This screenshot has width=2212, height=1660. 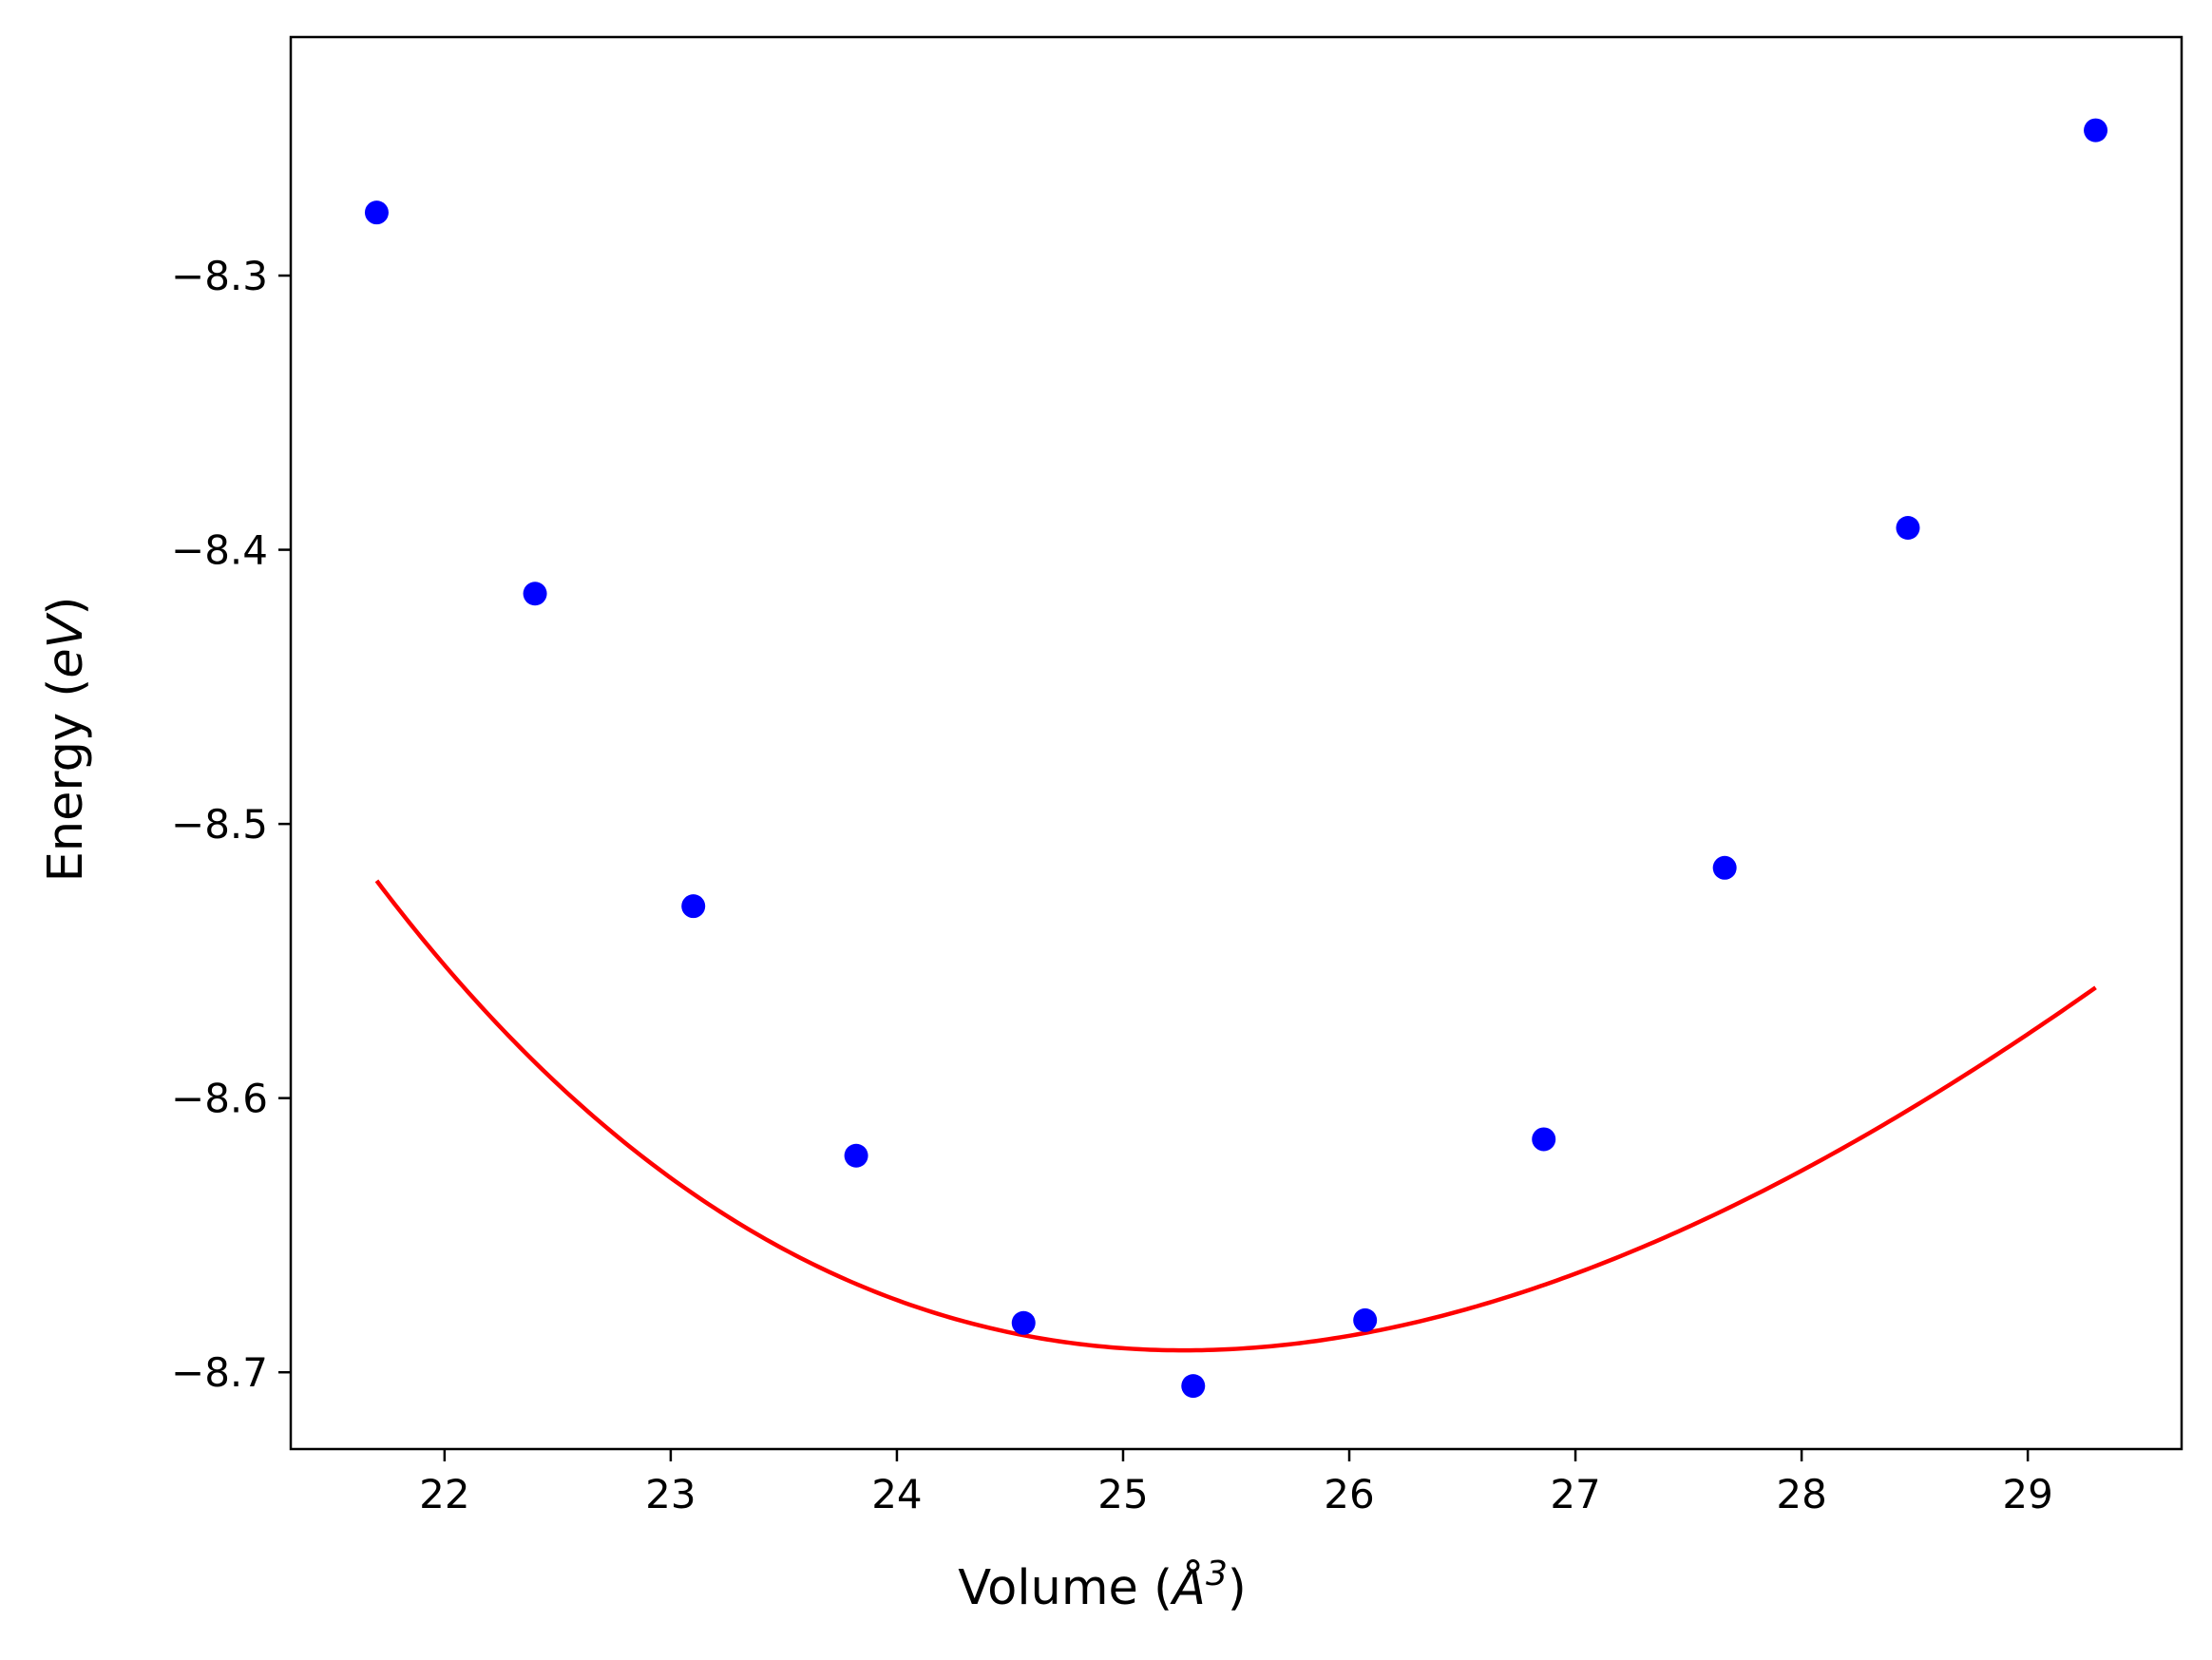 What do you see at coordinates (1122, 1494) in the screenshot?
I see `x-tick-label: 25` at bounding box center [1122, 1494].